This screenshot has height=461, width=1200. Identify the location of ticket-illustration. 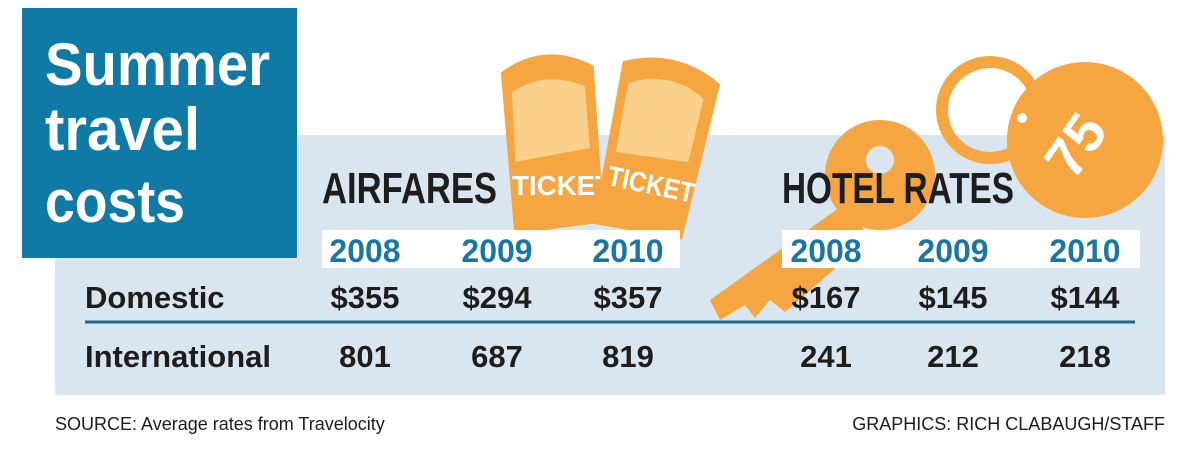
(610, 147).